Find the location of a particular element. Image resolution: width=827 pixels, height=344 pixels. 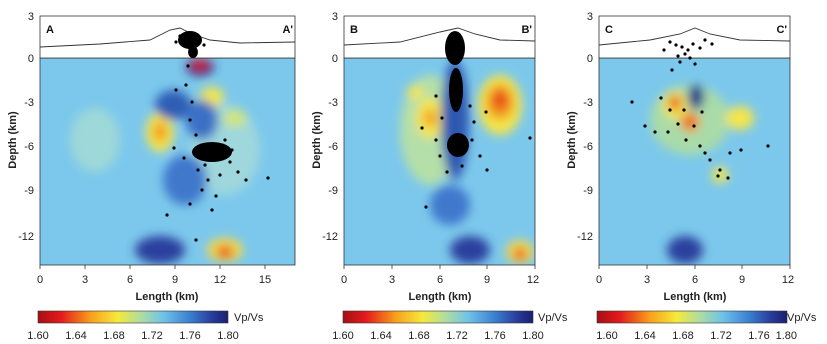

colorbar-b: Vp/Vs 1.60 1.64 1.68 1.72 1.76 1.80 is located at coordinates (450, 326).